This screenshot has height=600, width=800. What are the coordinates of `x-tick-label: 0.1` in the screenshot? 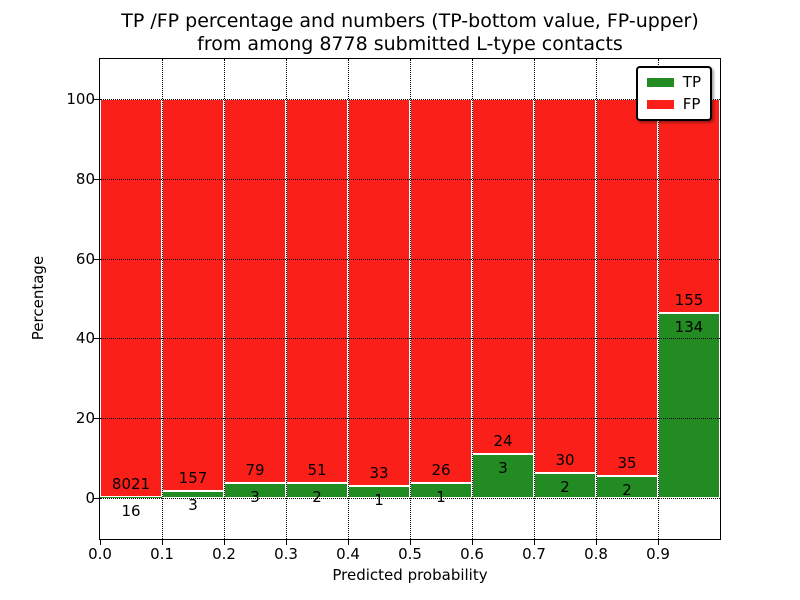 It's located at (162, 554).